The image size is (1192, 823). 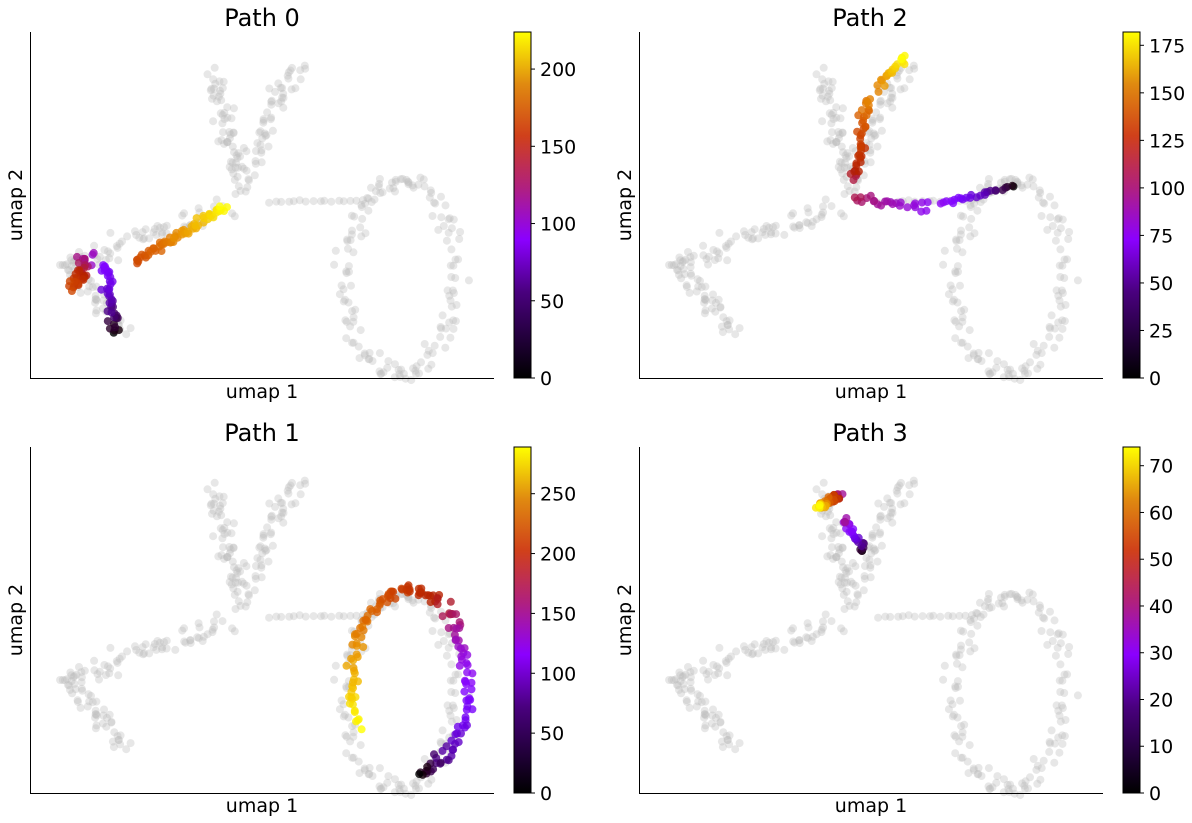 What do you see at coordinates (1167, 141) in the screenshot?
I see `colorbar-tick-label: 125` at bounding box center [1167, 141].